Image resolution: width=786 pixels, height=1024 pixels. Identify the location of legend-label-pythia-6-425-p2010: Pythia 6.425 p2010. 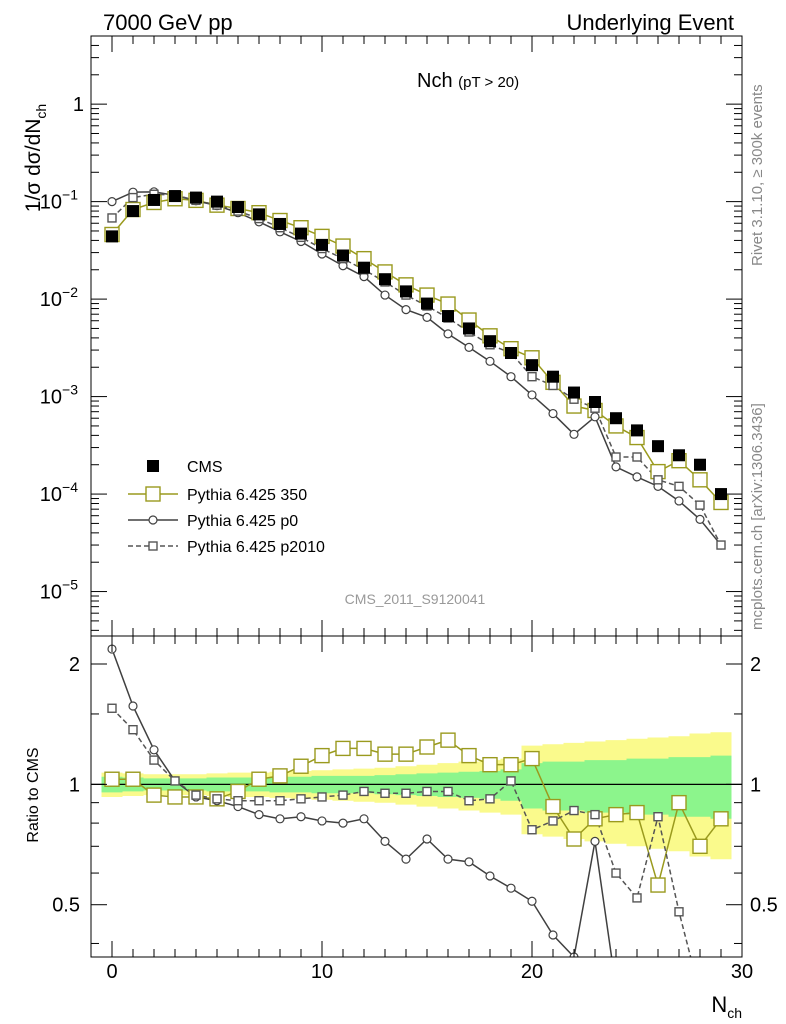
(256, 547).